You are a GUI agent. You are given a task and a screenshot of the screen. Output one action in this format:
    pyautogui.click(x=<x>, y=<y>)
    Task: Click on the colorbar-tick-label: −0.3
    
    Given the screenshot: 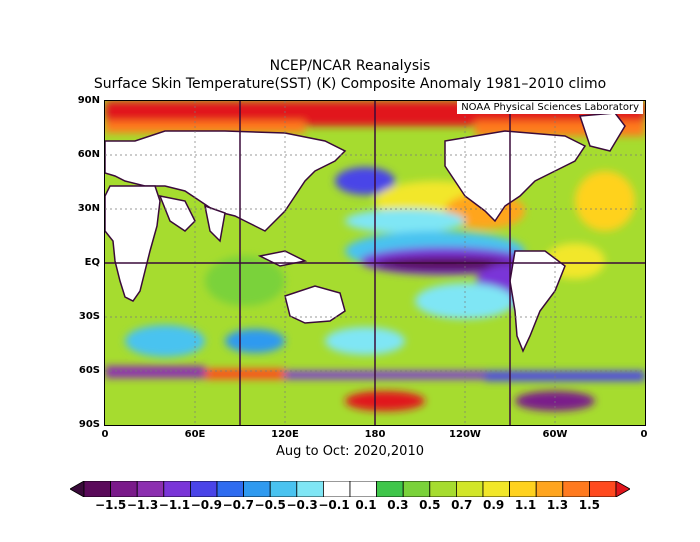 What is the action you would take?
    pyautogui.click(x=302, y=505)
    